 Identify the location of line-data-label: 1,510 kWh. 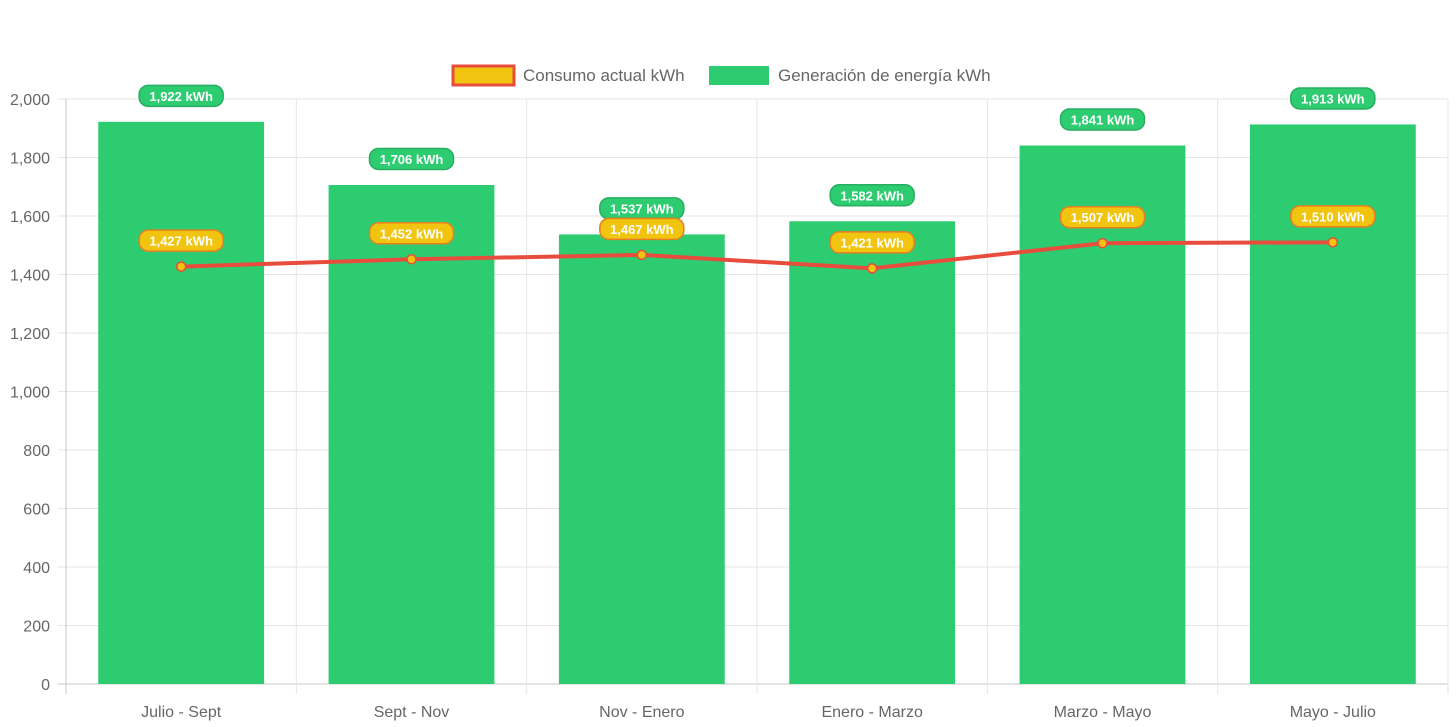
(1333, 216).